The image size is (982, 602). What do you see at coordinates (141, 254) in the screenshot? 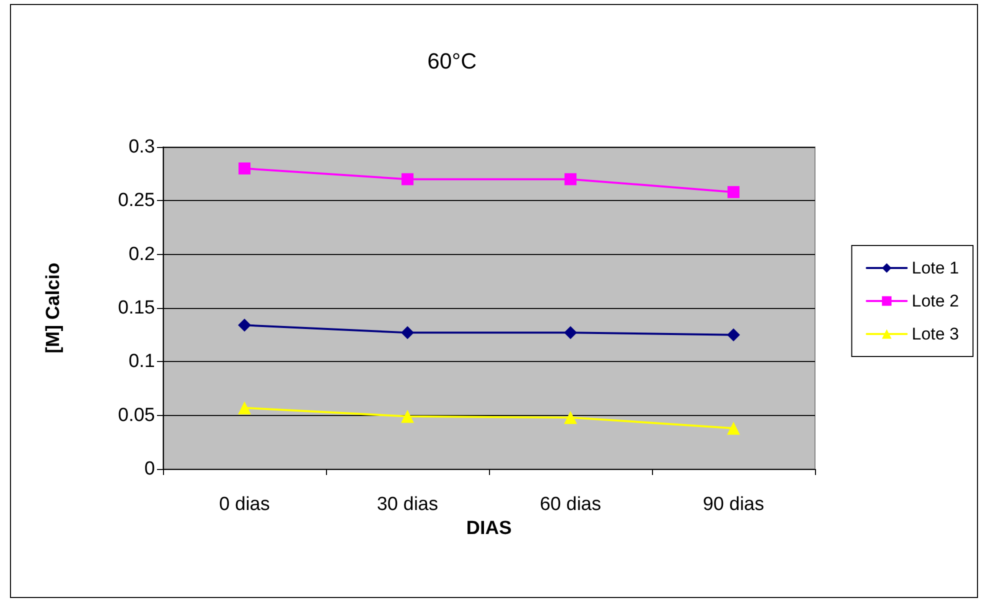
I see `y-tick-label: 0.2` at bounding box center [141, 254].